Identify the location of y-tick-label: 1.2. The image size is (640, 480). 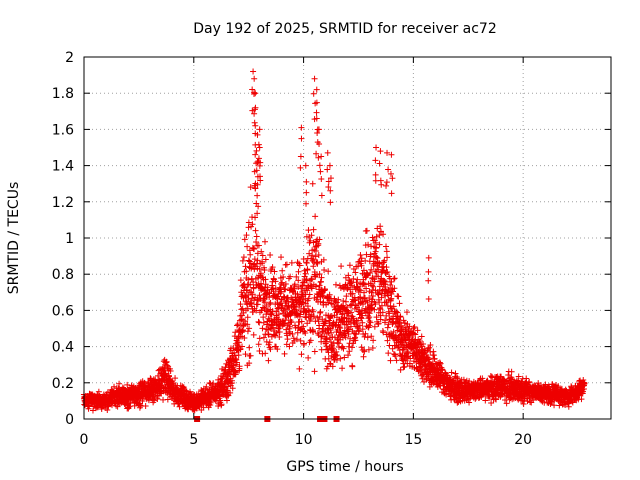
(63, 203).